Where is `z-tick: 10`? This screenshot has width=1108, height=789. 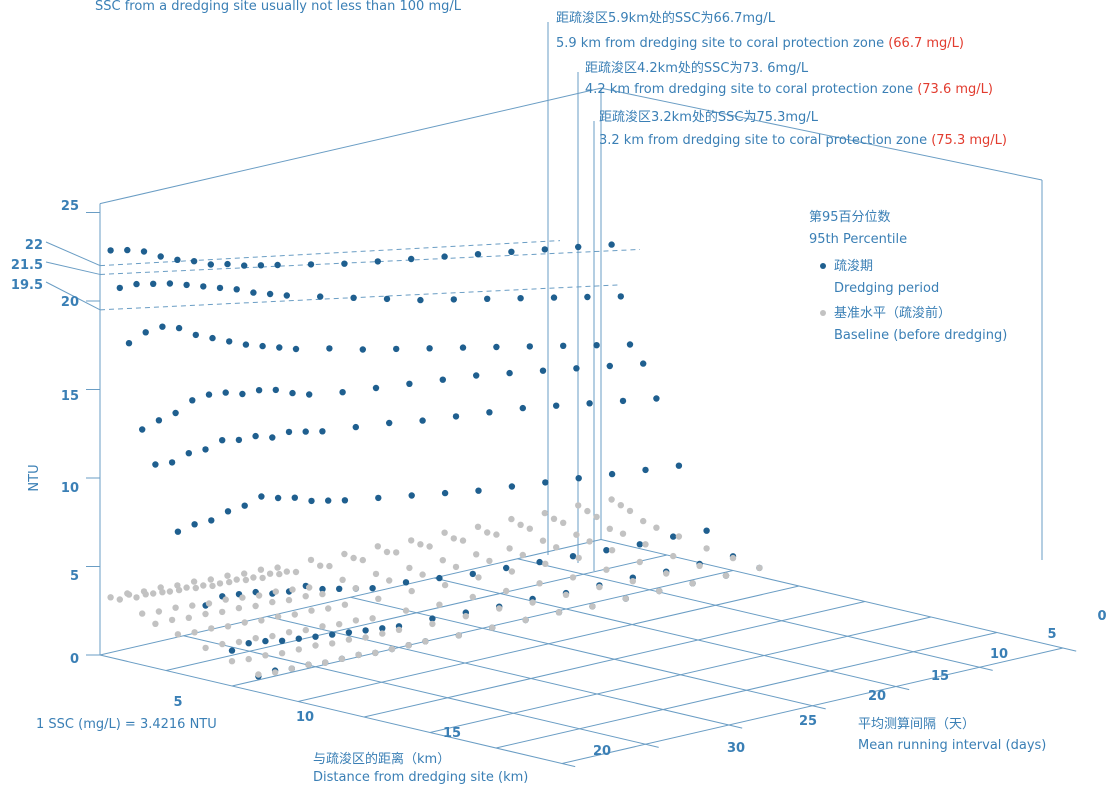 z-tick: 10 is located at coordinates (70, 488).